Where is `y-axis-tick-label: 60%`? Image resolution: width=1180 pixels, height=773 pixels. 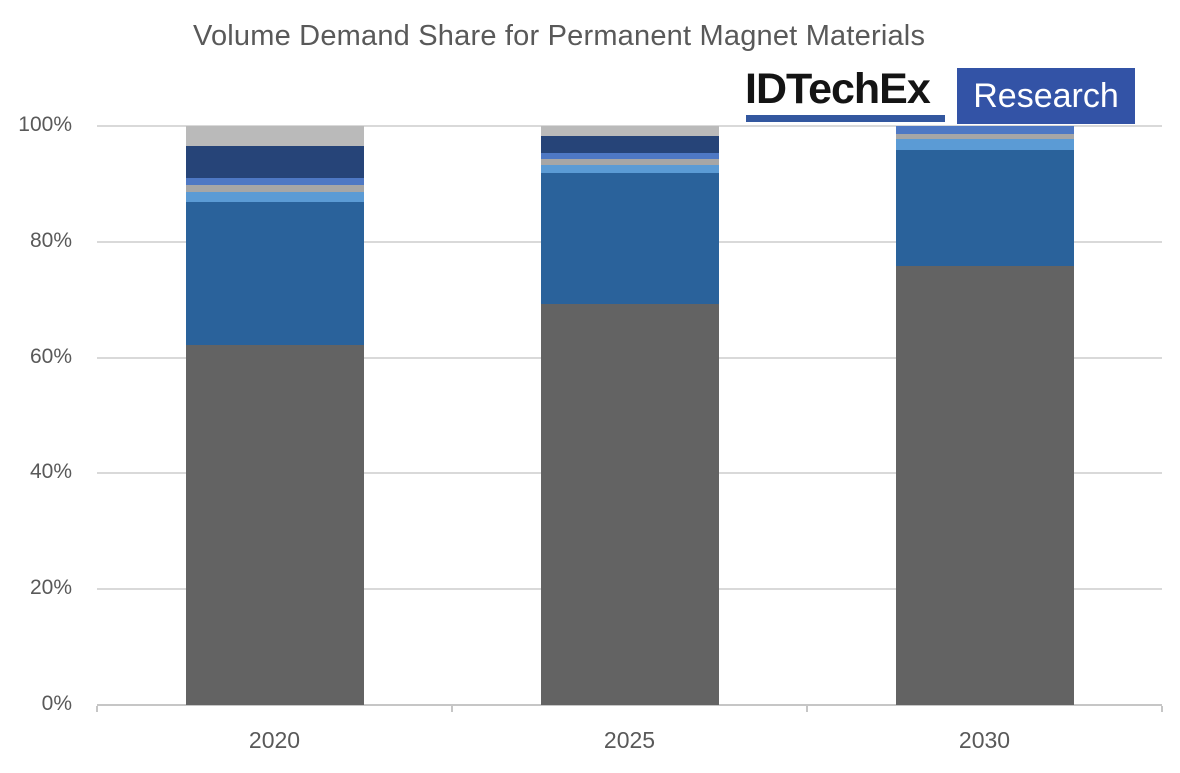 y-axis-tick-label: 60% is located at coordinates (50, 356).